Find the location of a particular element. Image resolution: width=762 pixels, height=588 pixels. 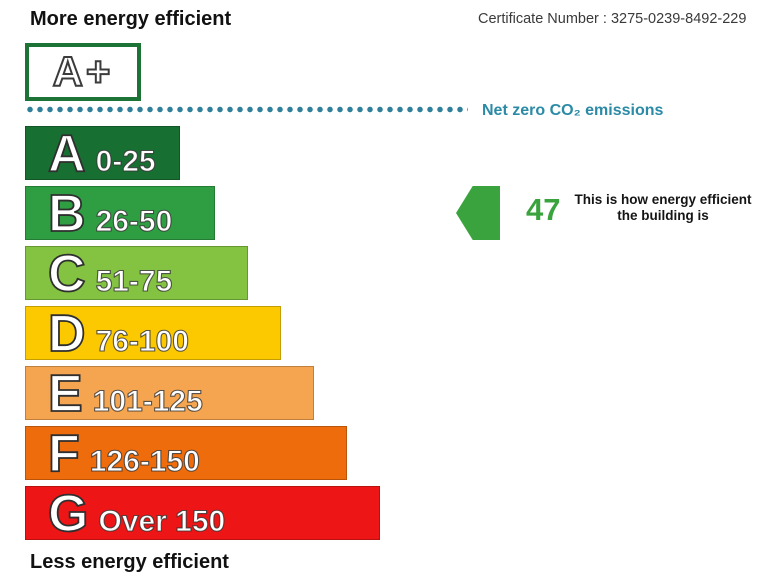

certificate-number: Certificate Number : 3275-0239-8492-229 is located at coordinates (612, 19).